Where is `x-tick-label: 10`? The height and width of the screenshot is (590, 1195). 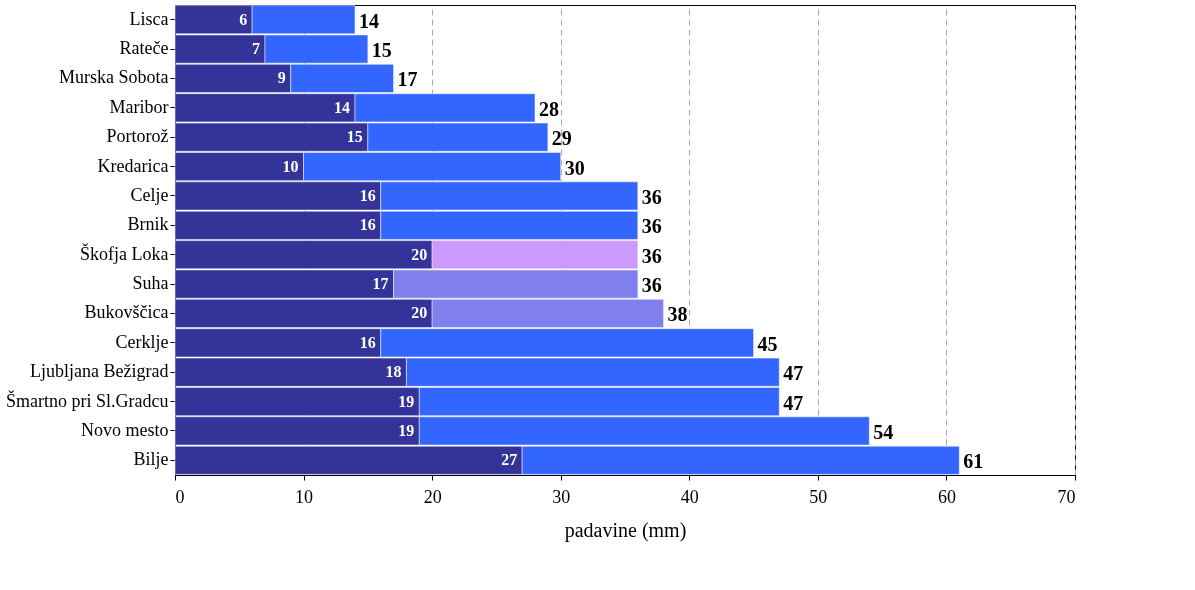 x-tick-label: 10 is located at coordinates (304, 496).